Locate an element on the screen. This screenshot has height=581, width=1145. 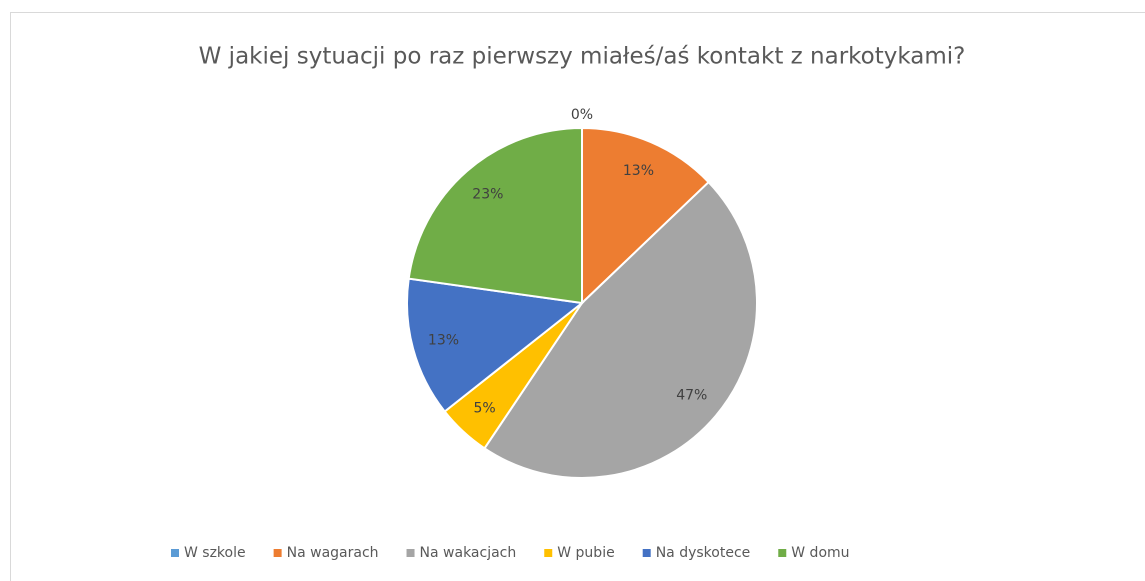
legend-label: Na dyskotece is located at coordinates (703, 553).